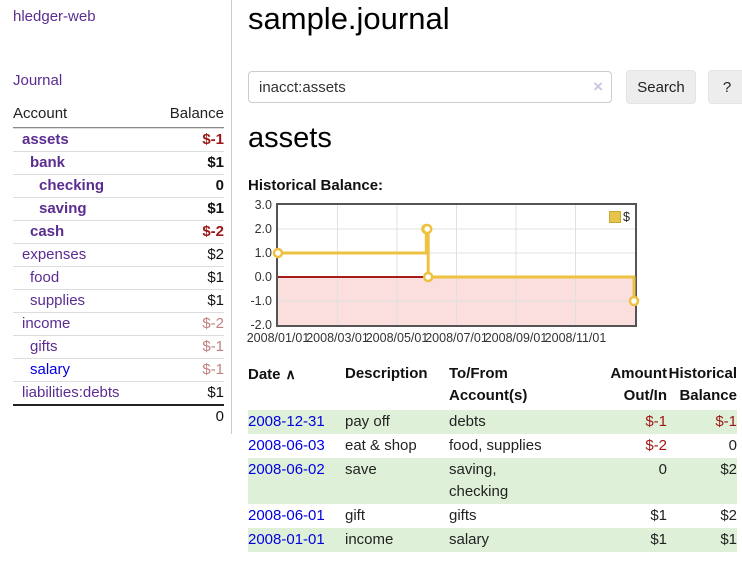  I want to click on transaction-amount: $-1, so click(656, 421).